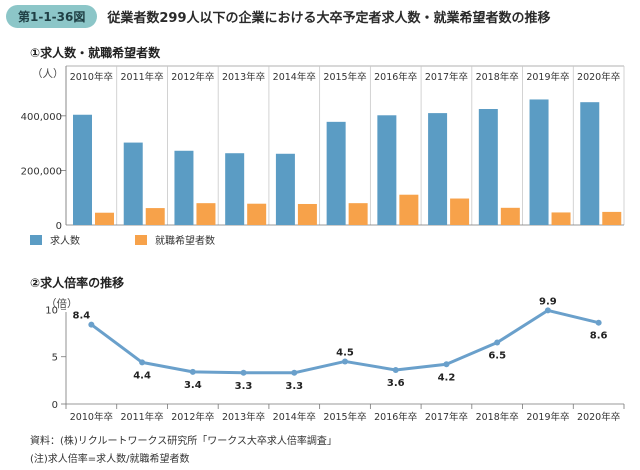 The width and height of the screenshot is (640, 470). I want to click on line-data-label: 9.9, so click(548, 301).